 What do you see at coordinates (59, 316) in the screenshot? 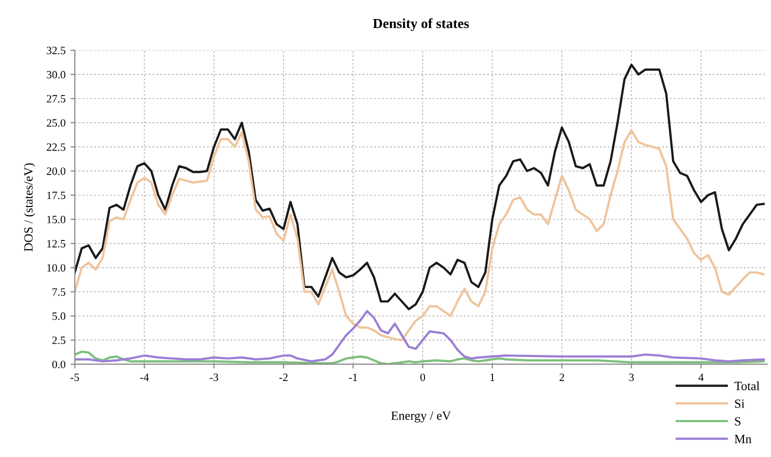
I see `y-tick-label: 5.0` at bounding box center [59, 316].